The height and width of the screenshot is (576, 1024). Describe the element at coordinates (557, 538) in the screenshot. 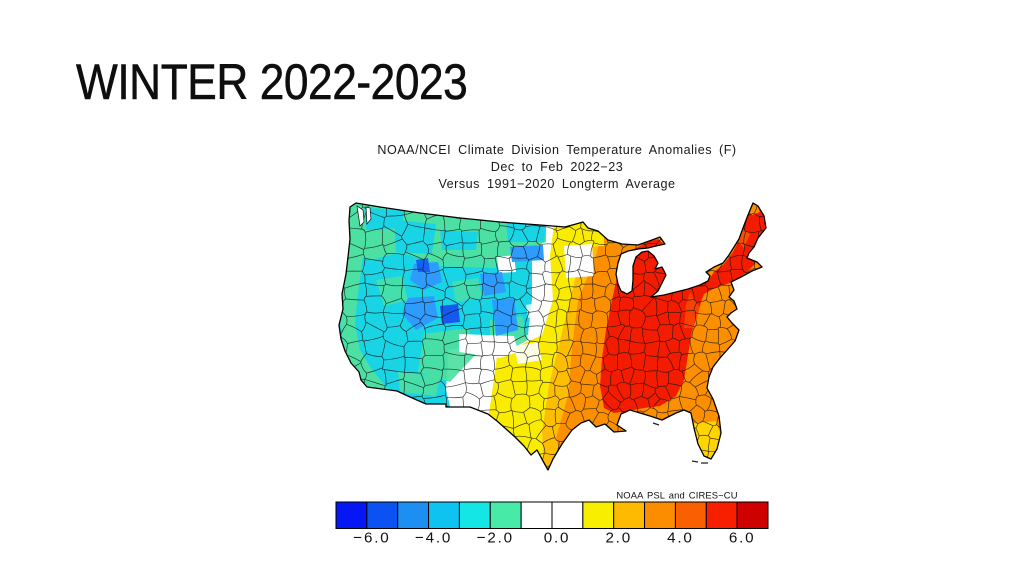

I see `svg-text: 0.0` at that location.